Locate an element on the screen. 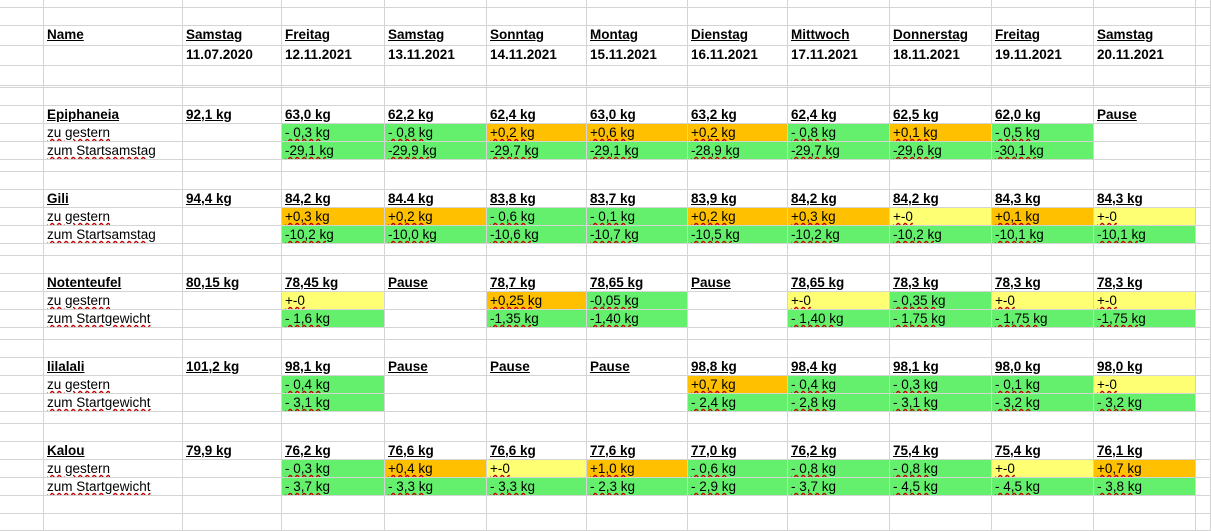 This screenshot has width=1211, height=531. weight-cell: 78,65 kg is located at coordinates (839, 283).